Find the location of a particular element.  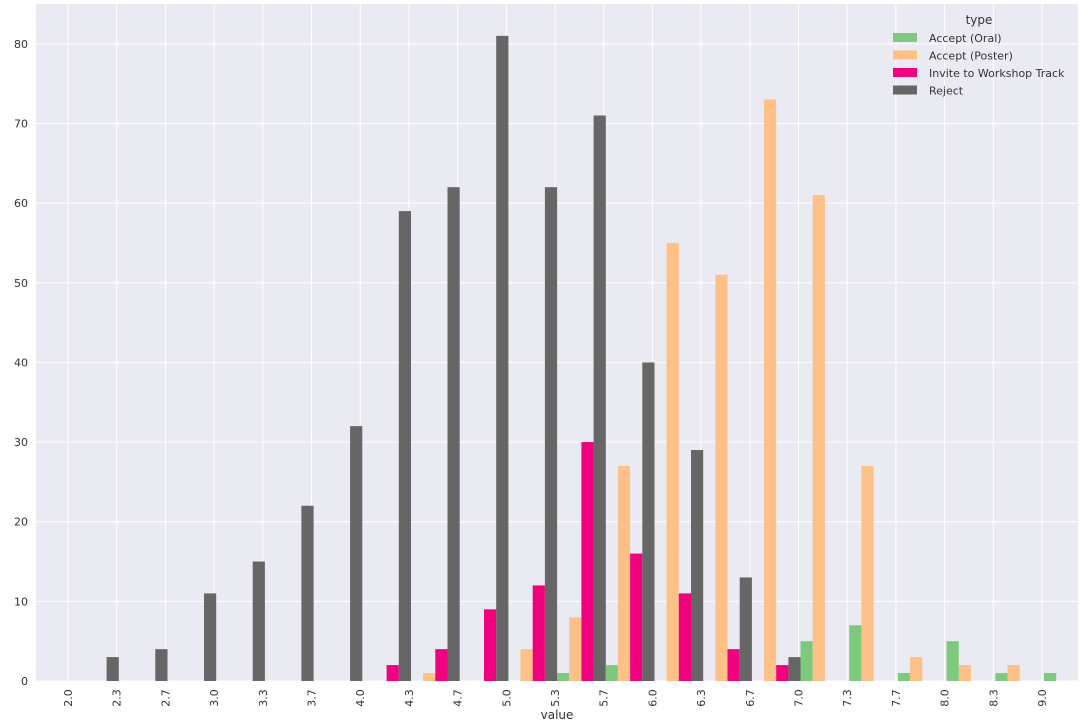

x-tick-label: 3.7 is located at coordinates (312, 698).